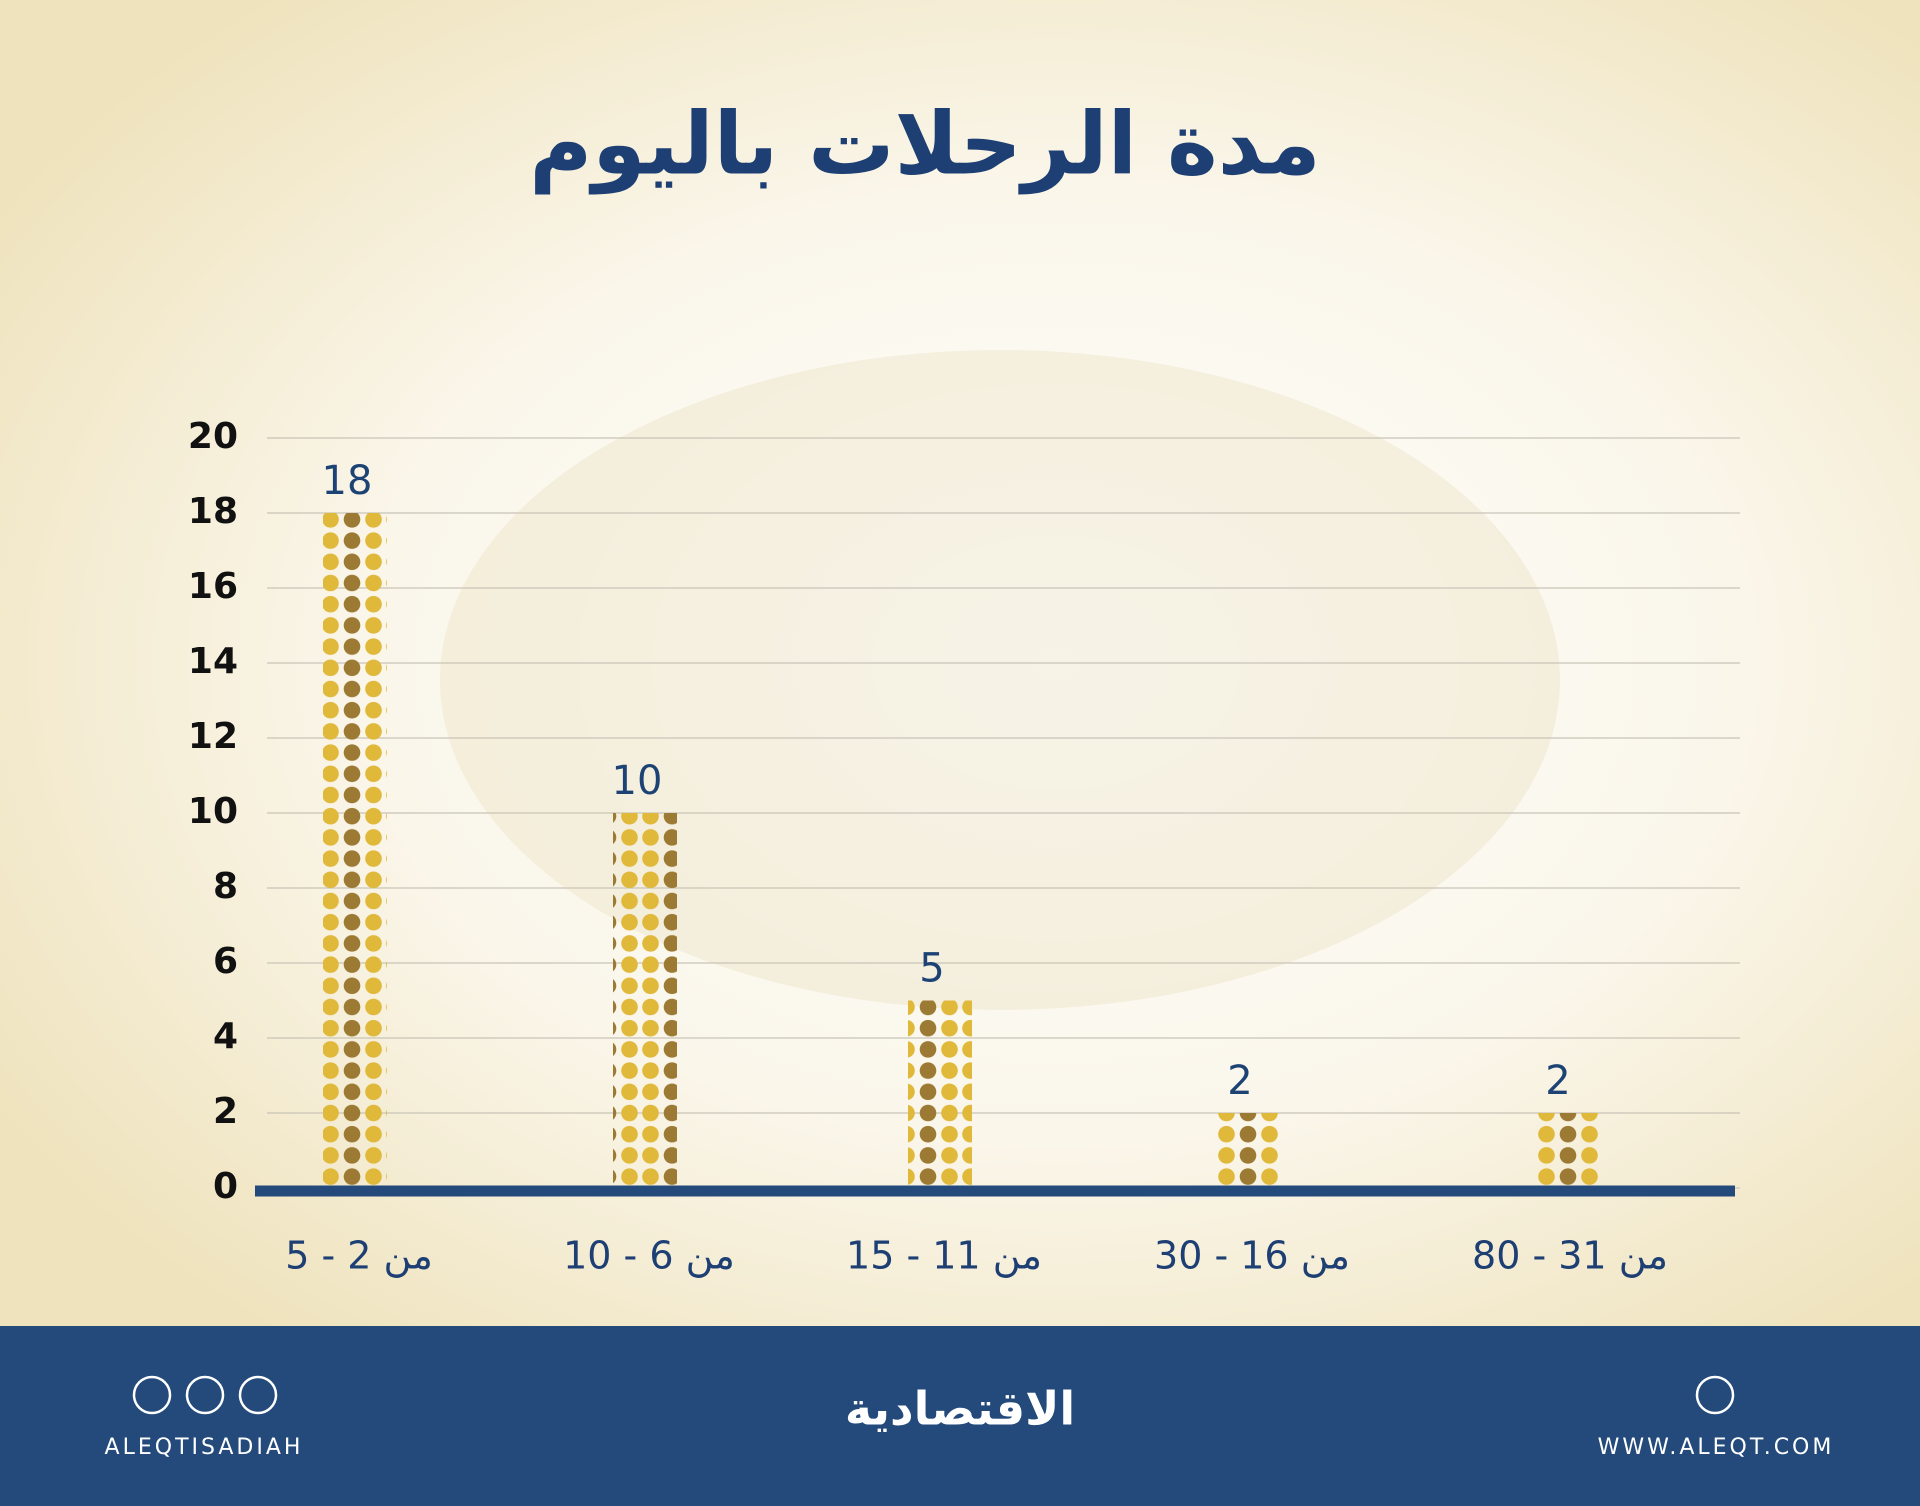  What do you see at coordinates (1570, 1256) in the screenshot?
I see `x-tick-label: من 31 - 80` at bounding box center [1570, 1256].